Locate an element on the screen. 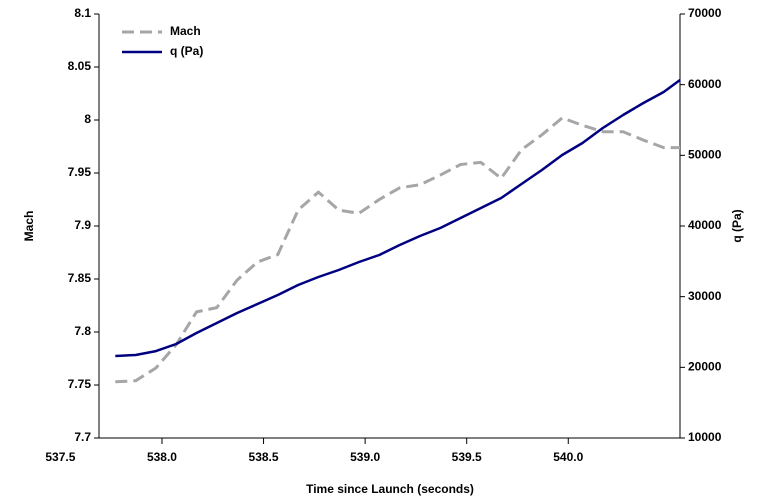 Image resolution: width=758 pixels, height=504 pixels. legend-label: Mach is located at coordinates (185, 31).